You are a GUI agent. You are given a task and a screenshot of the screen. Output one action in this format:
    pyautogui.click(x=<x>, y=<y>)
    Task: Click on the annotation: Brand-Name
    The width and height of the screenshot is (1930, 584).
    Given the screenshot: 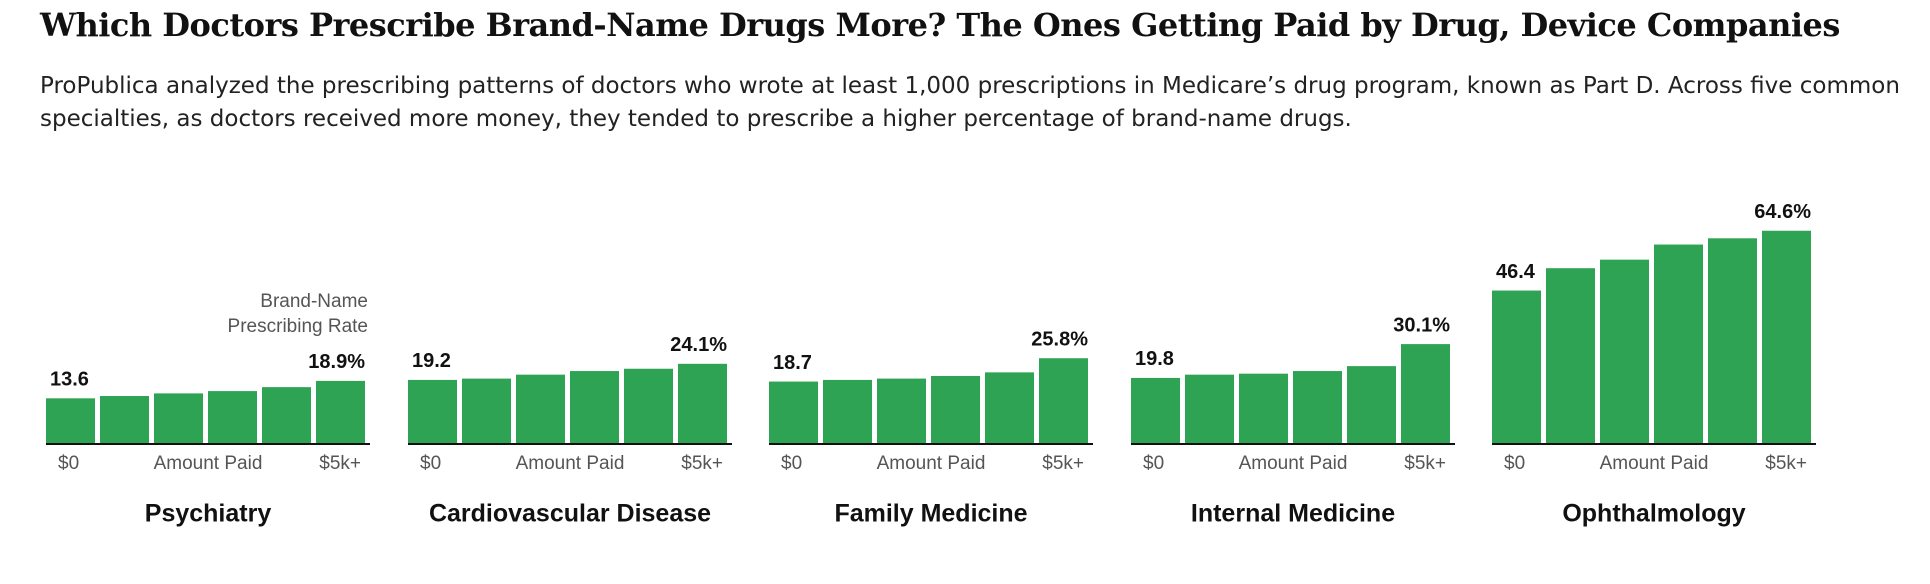 What is the action you would take?
    pyautogui.click(x=314, y=301)
    